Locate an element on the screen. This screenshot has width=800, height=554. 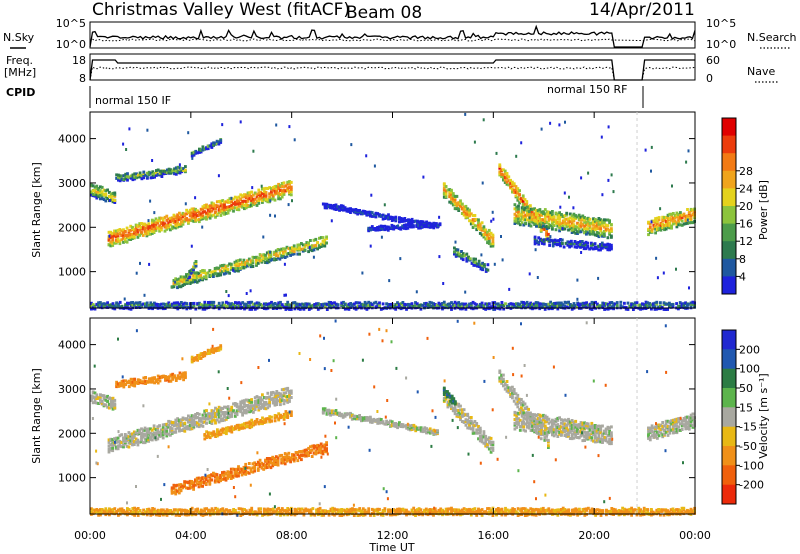
freq-left-tick-top: 18 is located at coordinates (79, 60).